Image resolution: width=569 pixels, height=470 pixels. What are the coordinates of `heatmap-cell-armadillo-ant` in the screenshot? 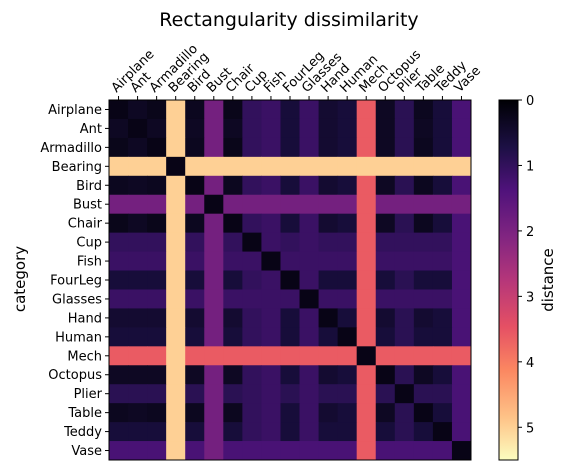 It's located at (138, 147).